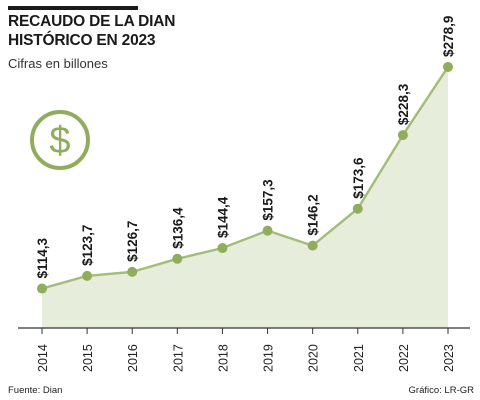  What do you see at coordinates (449, 358) in the screenshot?
I see `x-tick-label: 2023` at bounding box center [449, 358].